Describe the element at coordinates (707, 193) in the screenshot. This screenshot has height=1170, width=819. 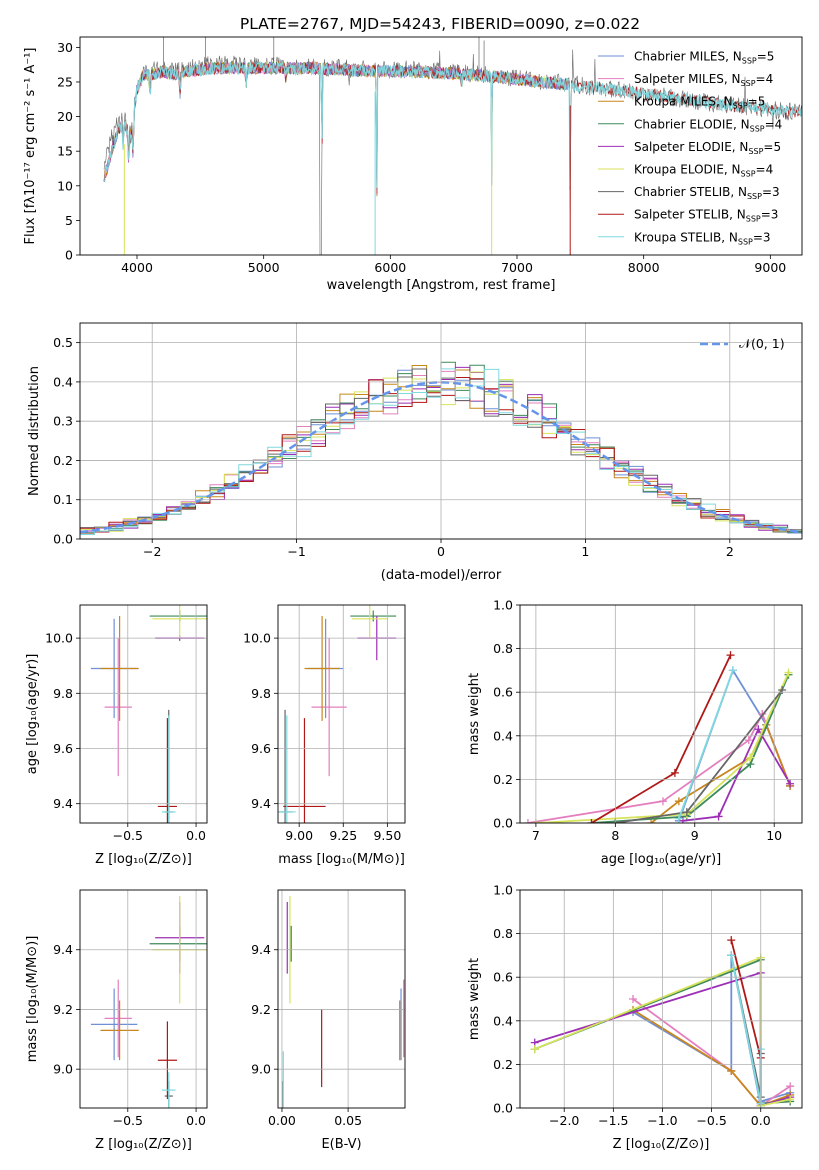
I see `legend-entry-6: Chabrier STELIB, NSSP=3` at that location.